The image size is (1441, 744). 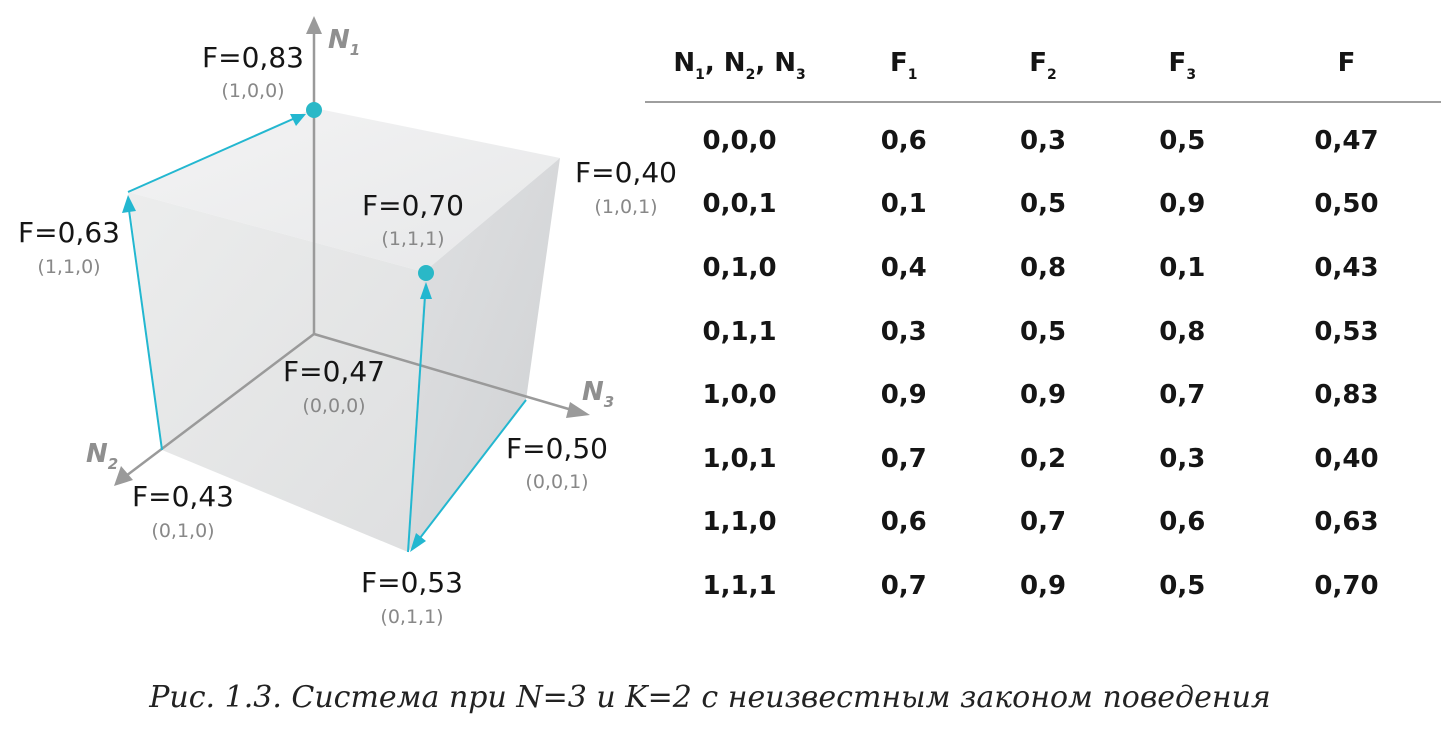 What do you see at coordinates (739, 395) in the screenshot?
I see `cell-n-values: 1,0,0` at bounding box center [739, 395].